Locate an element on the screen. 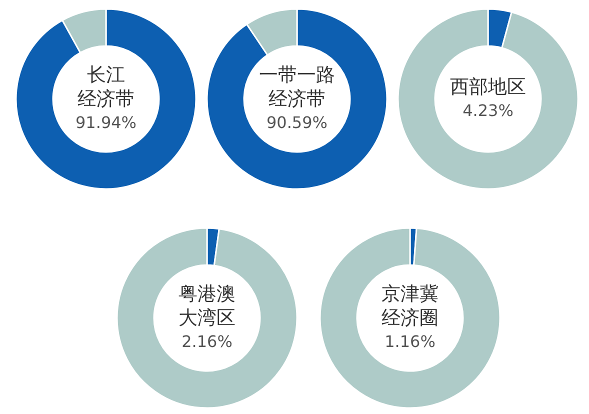 The image size is (589, 414). text: 西部地区 is located at coordinates (488, 87).